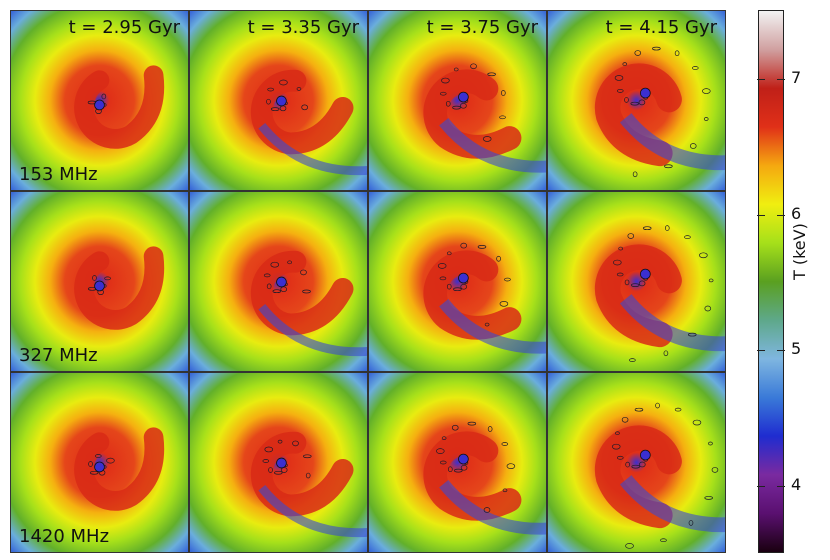 The height and width of the screenshot is (560, 830). I want to click on simulation-panel: t = 4.15 Gyr, so click(636, 100).